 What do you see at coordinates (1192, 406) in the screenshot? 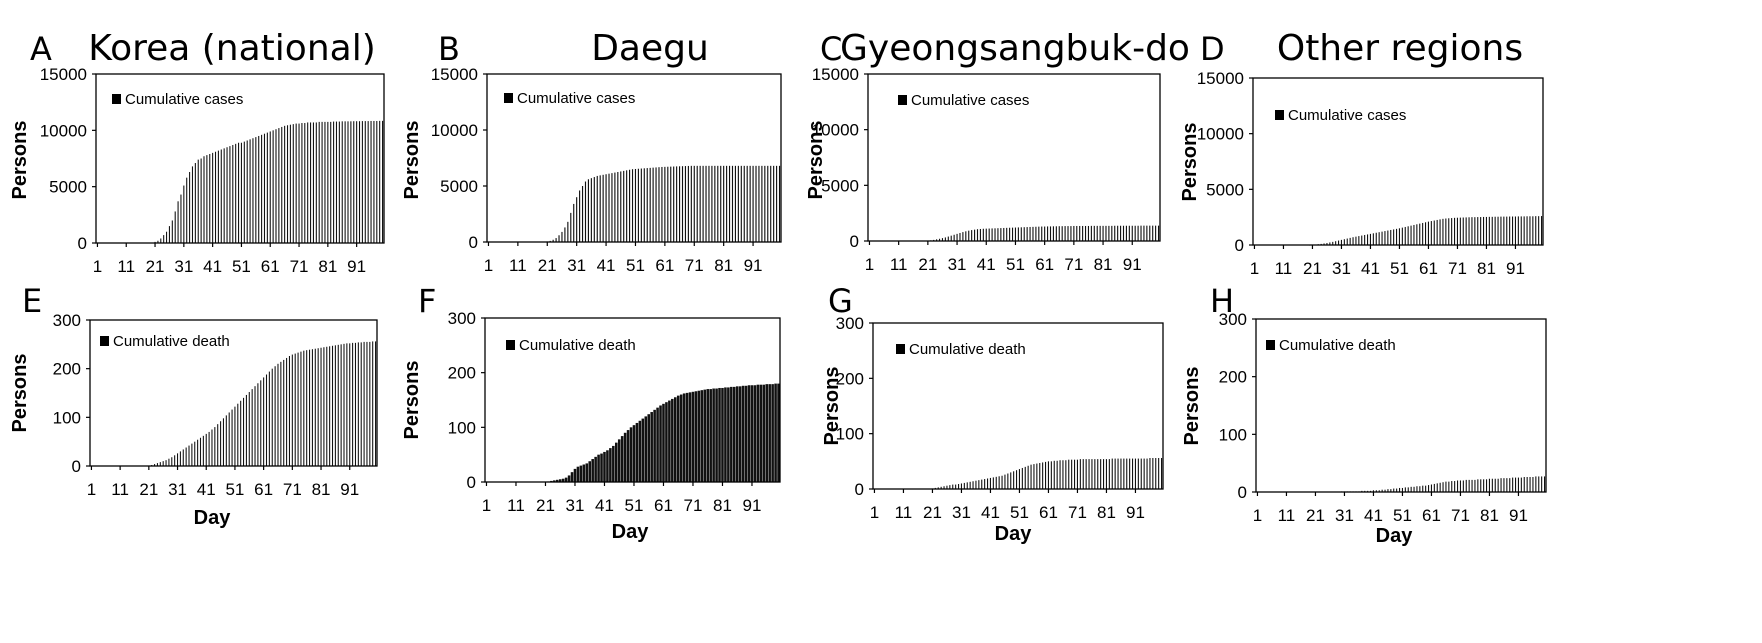
I see `y-axis-label: Persons` at bounding box center [1192, 406].